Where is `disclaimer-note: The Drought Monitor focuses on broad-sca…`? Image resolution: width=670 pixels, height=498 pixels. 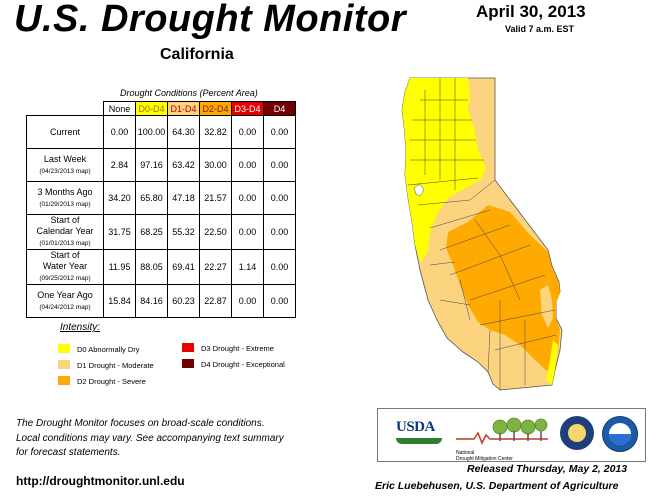 disclaimer-note: The Drought Monitor focuses on broad-sca… is located at coordinates (150, 438).